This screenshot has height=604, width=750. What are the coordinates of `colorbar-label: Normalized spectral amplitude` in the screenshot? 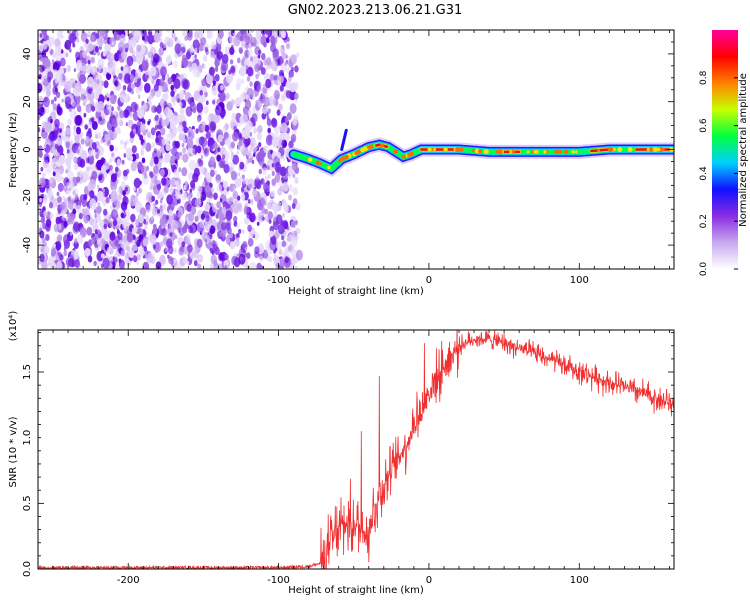 It's located at (743, 150).